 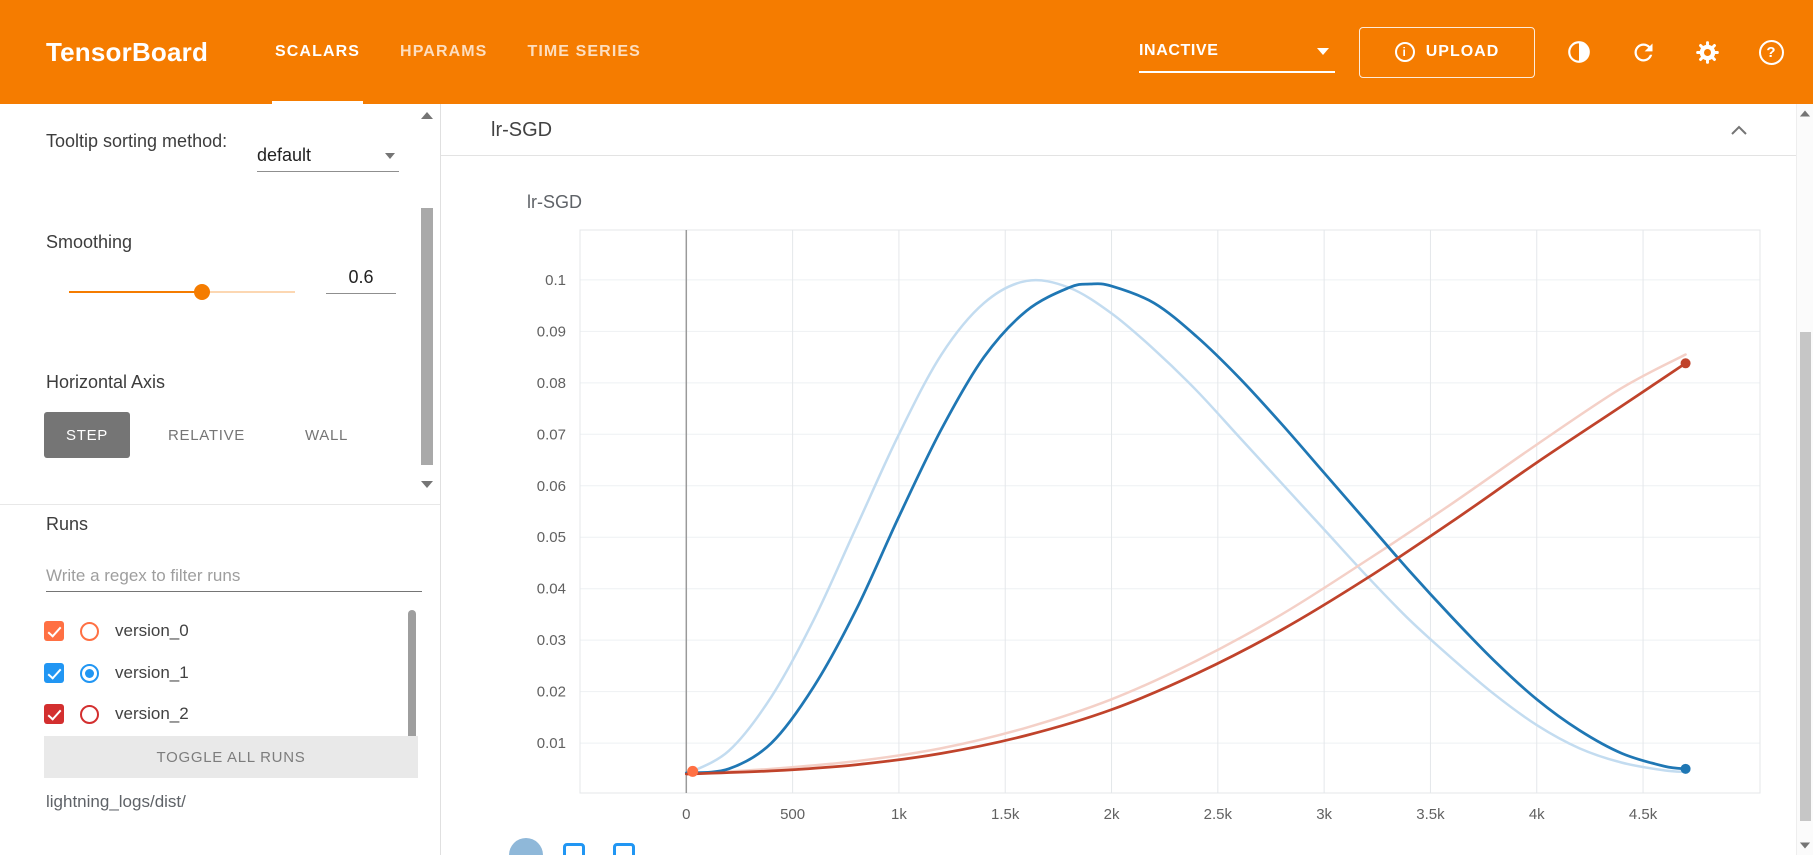 I want to click on nav-tabs: SCALARS HPARAMS TIME SERIES, so click(x=456, y=52).